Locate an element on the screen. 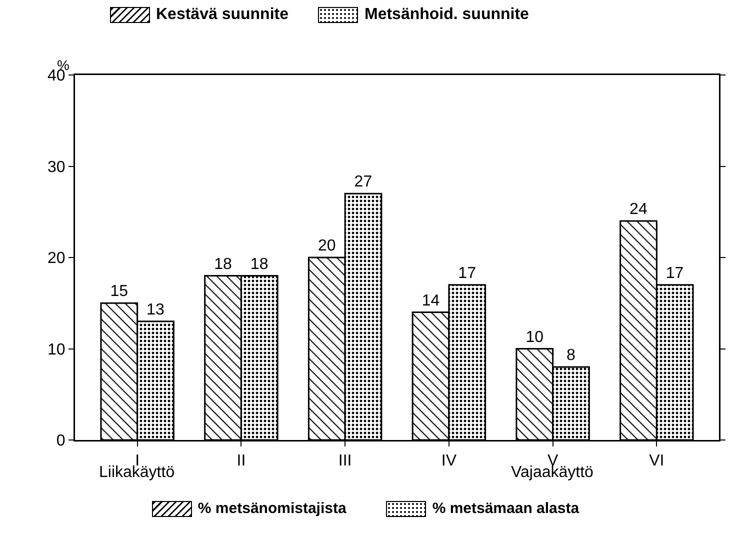 The width and height of the screenshot is (731, 535). data-label: 13 is located at coordinates (155, 309).